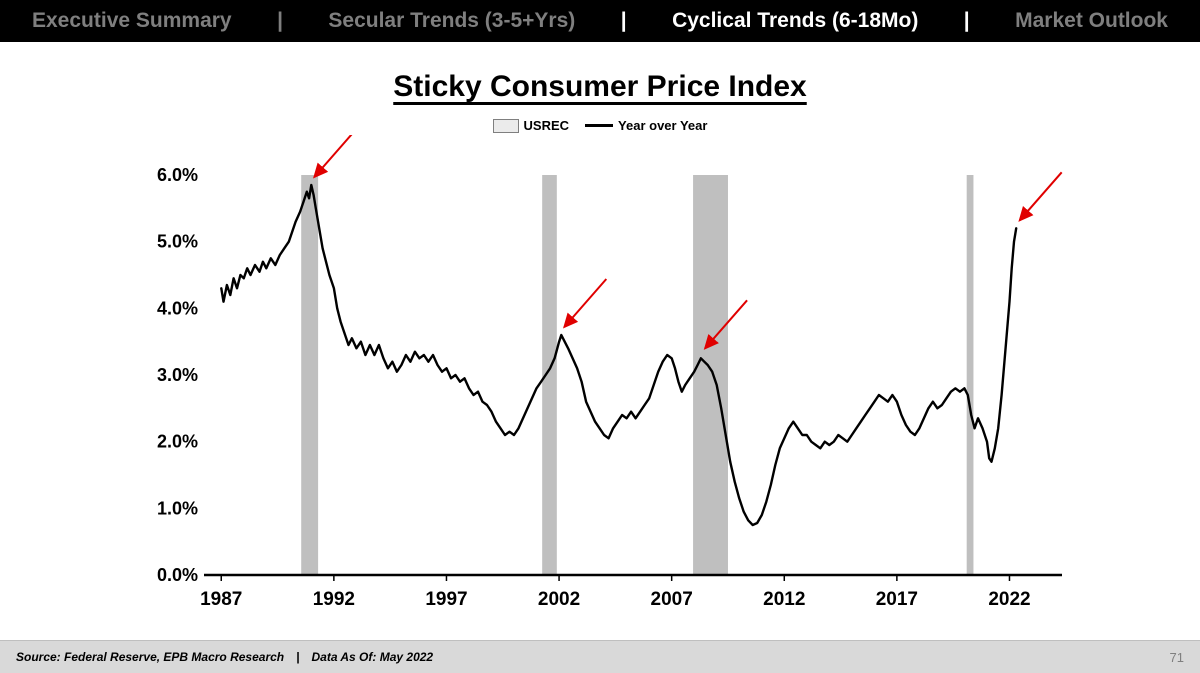 The width and height of the screenshot is (1200, 673). Describe the element at coordinates (177, 242) in the screenshot. I see `y-tick-label: 5.0%` at that location.